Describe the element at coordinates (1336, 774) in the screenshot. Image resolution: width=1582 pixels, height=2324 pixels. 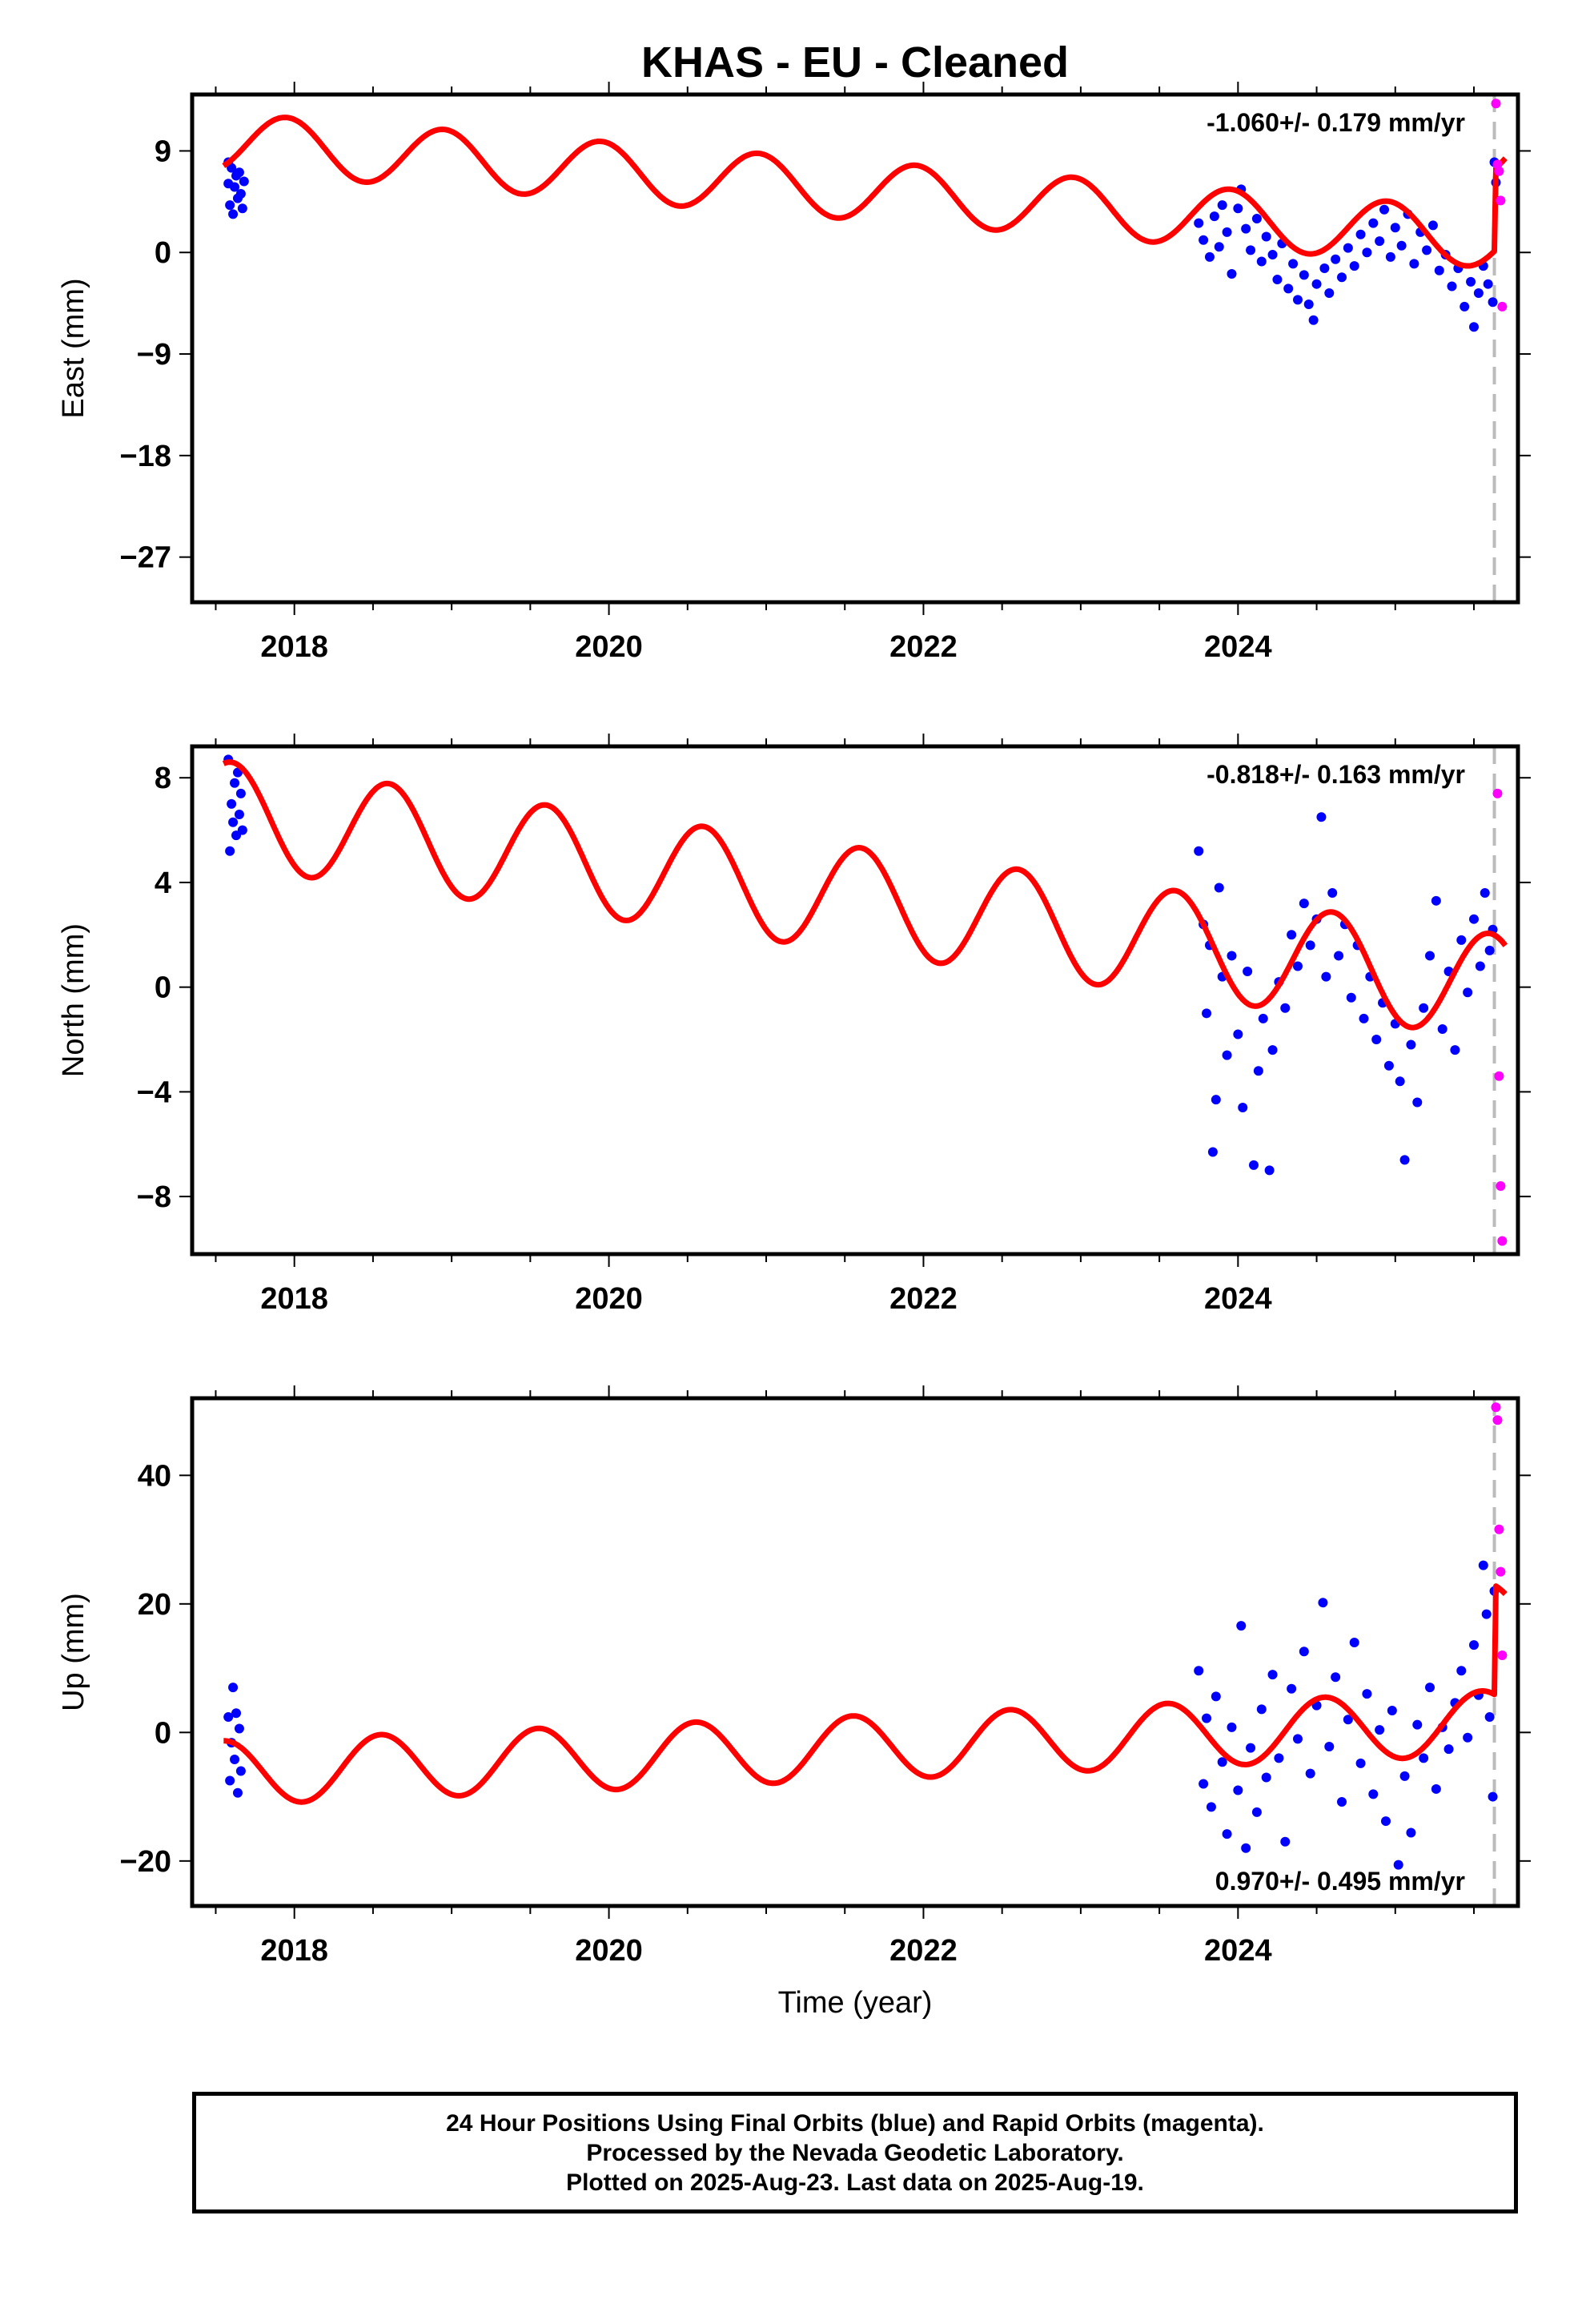
I see `velocity-label: -0.818+/- 0.163 mm/yr` at that location.